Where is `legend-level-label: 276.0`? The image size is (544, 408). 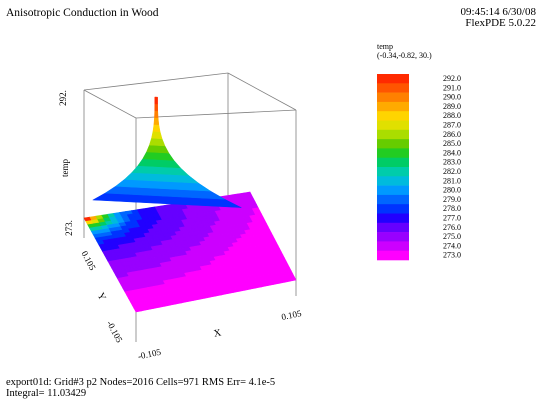
legend-level-label: 276.0 is located at coordinates (452, 227).